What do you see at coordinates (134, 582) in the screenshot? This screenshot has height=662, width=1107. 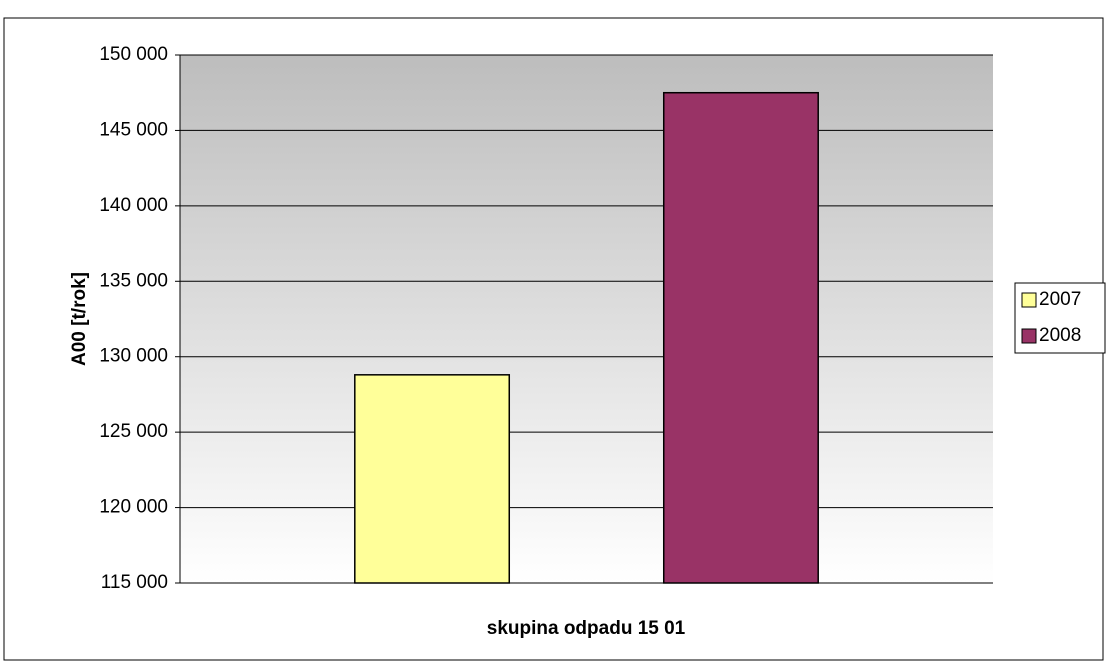 I see `y-tick-label: 115 000` at bounding box center [134, 582].